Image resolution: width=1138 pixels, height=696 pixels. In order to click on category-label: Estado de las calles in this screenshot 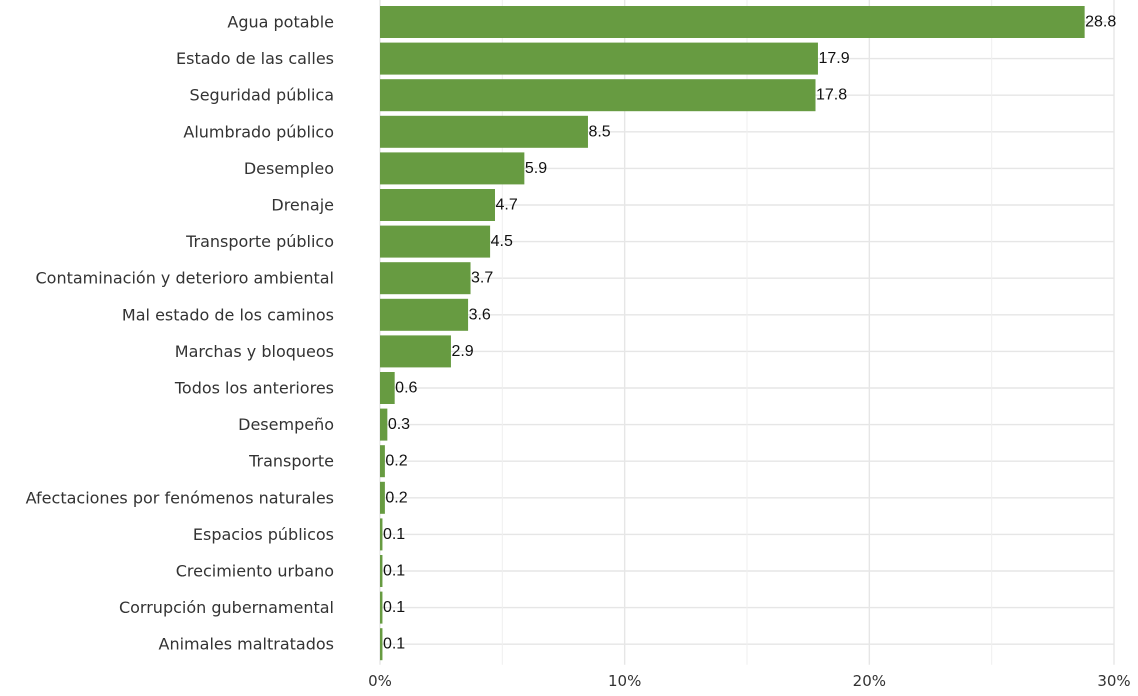, I will do `click(255, 58)`.